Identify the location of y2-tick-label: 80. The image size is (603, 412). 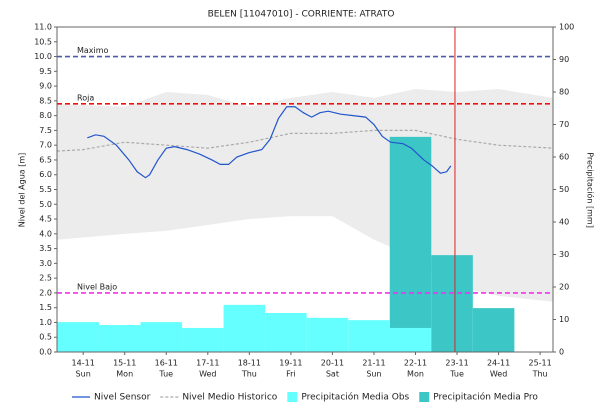
(564, 92).